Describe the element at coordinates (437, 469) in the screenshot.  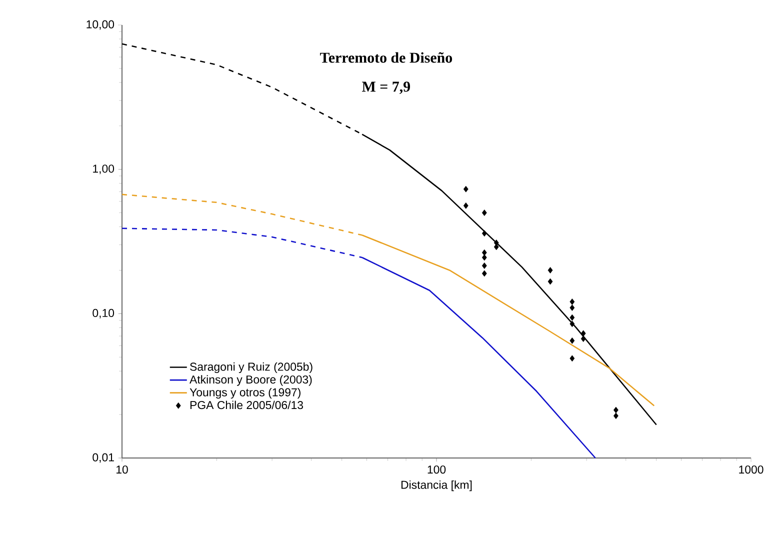
I see `x-tick-label: 100` at that location.